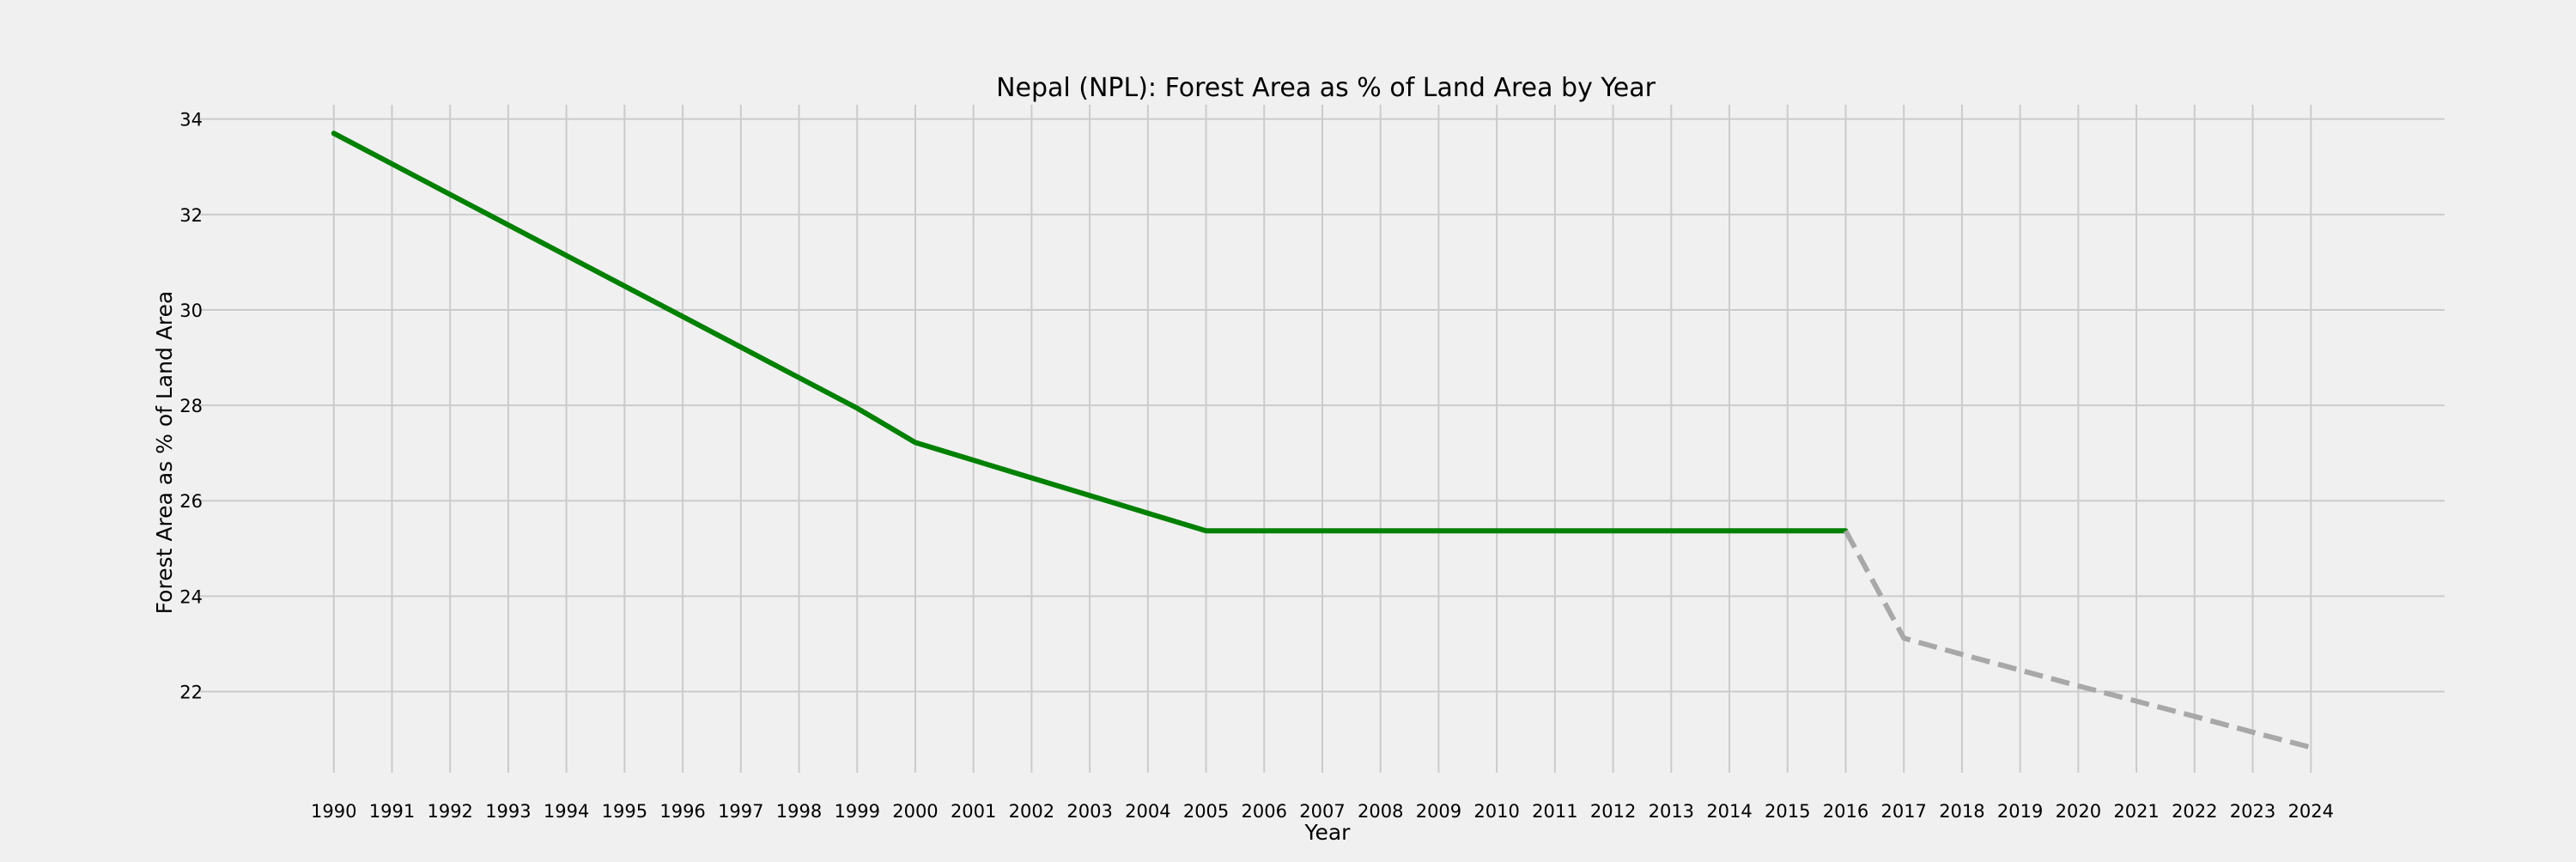 This screenshot has height=862, width=2576. I want to click on y-tick-label: 34, so click(191, 120).